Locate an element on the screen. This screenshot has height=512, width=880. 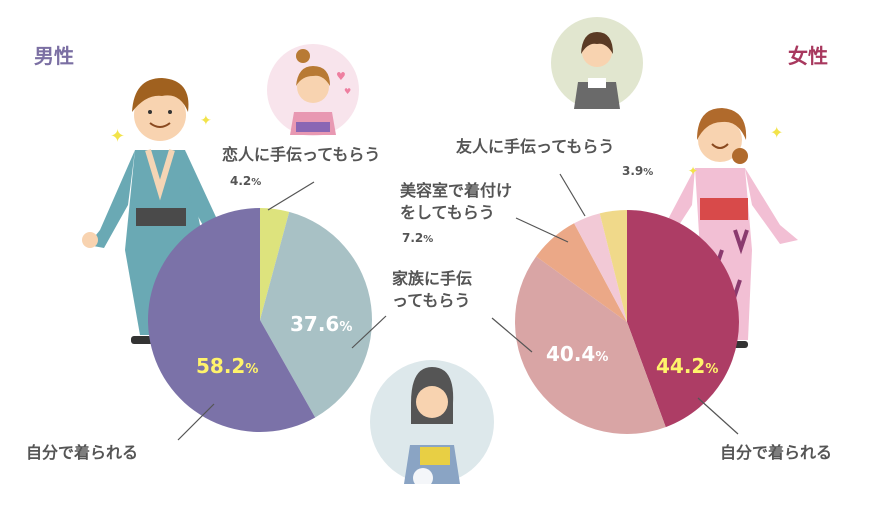
female-self-percent: 44.2% is located at coordinates (687, 366).